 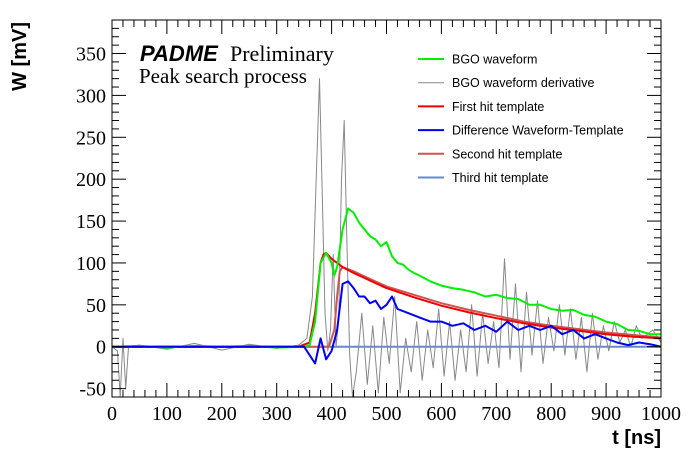 I want to click on x-tick-label: 300, so click(x=277, y=414).